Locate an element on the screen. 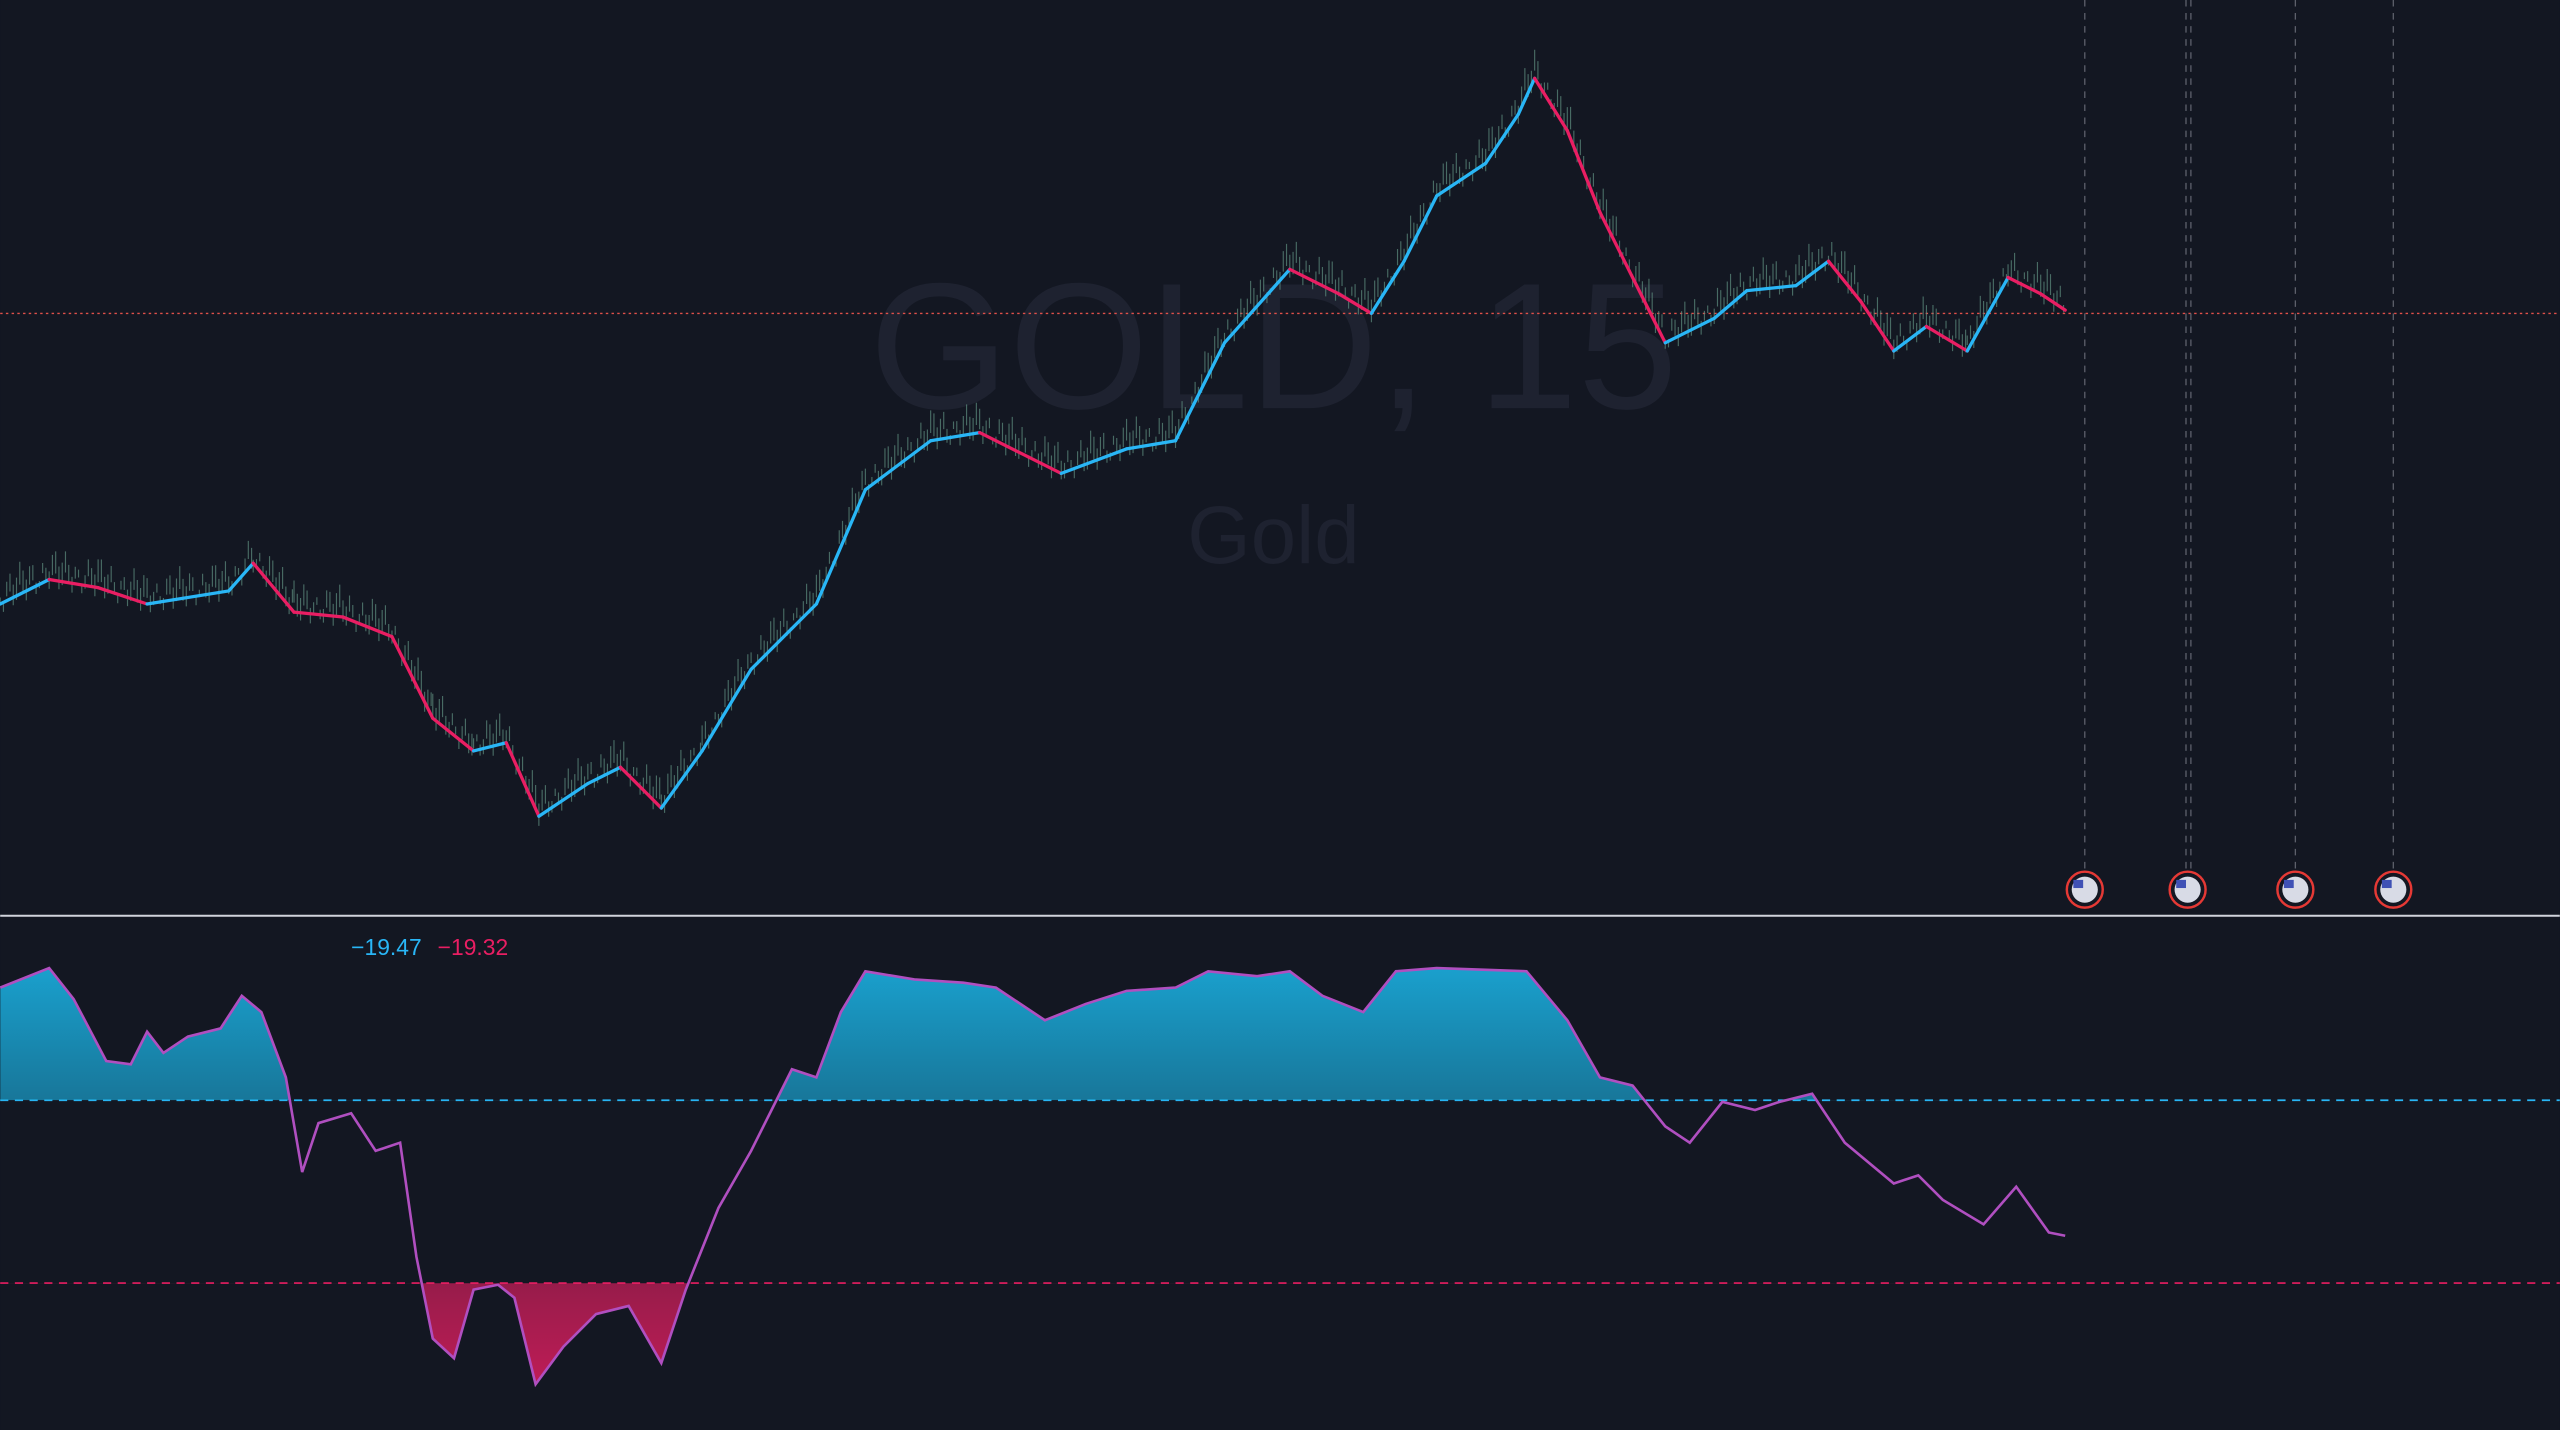 This screenshot has width=2560, height=1430. upper-fill is located at coordinates (1033, 1034).